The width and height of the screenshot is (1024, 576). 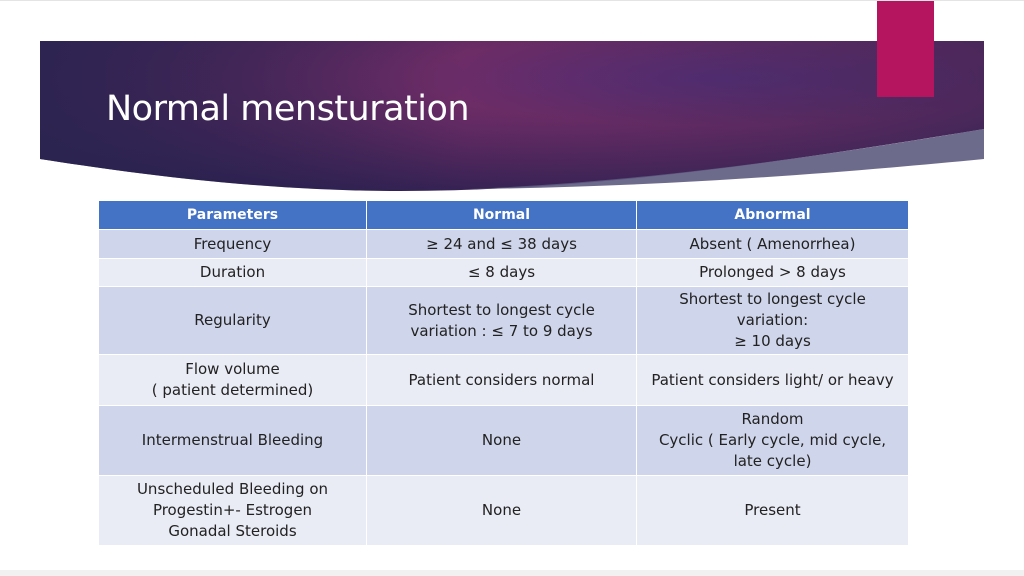 I want to click on accent-tab, so click(x=905, y=49).